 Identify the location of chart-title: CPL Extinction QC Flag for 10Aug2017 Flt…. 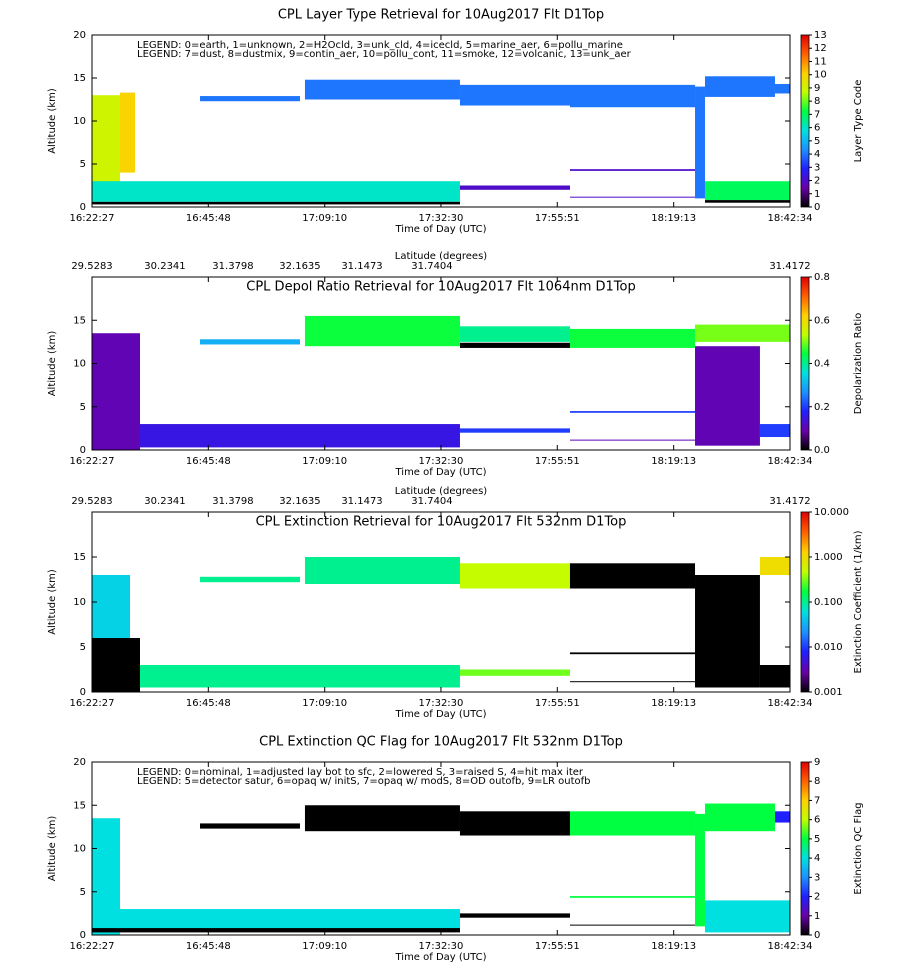
(441, 742).